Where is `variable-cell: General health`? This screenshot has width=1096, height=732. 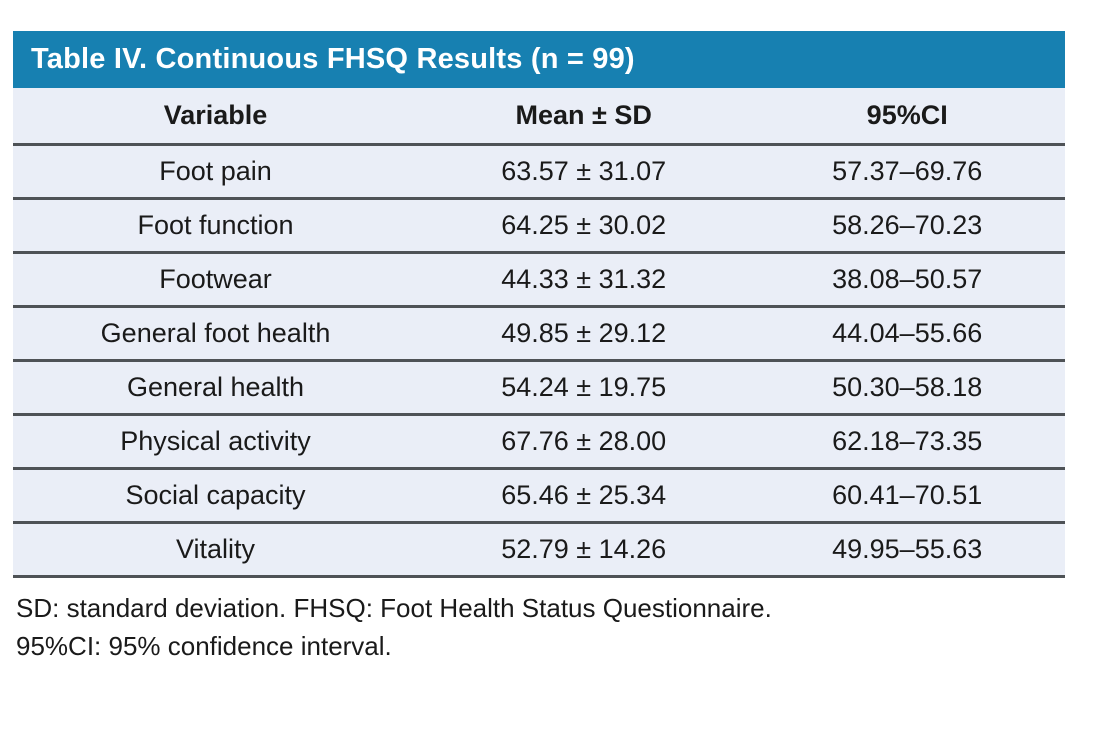
variable-cell: General health is located at coordinates (216, 388).